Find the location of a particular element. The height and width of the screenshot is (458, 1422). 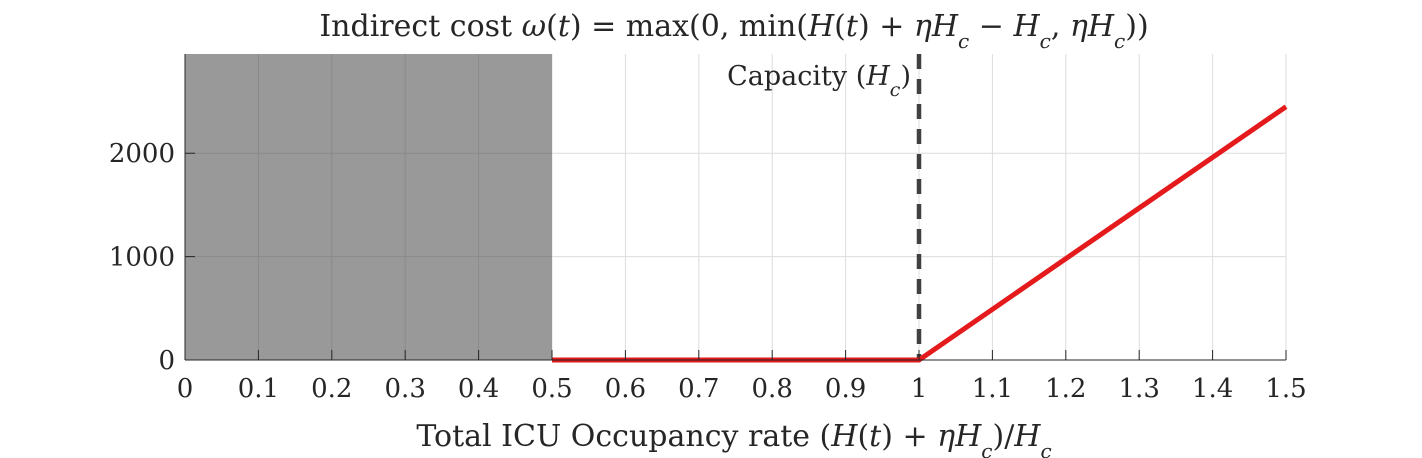

x-tick-label: 0.5 is located at coordinates (551, 389).